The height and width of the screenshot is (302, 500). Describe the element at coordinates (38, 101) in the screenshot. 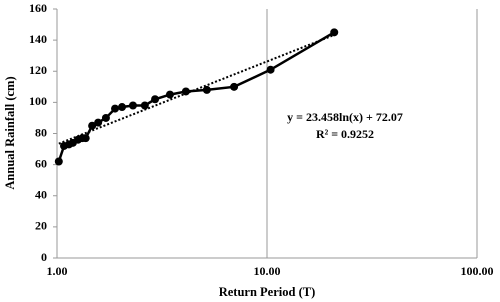

I see `y-tick-label: 100` at that location.